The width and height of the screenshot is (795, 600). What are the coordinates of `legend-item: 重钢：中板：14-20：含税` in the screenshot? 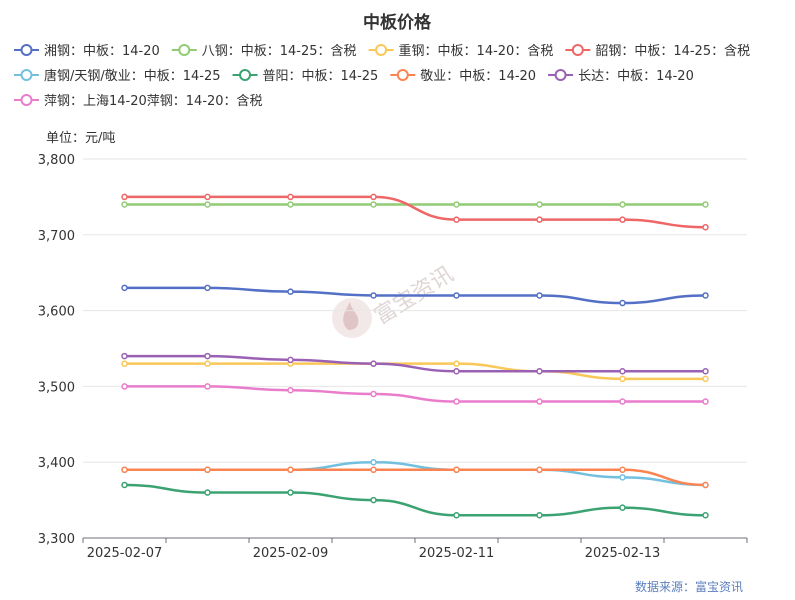 It's located at (461, 51).